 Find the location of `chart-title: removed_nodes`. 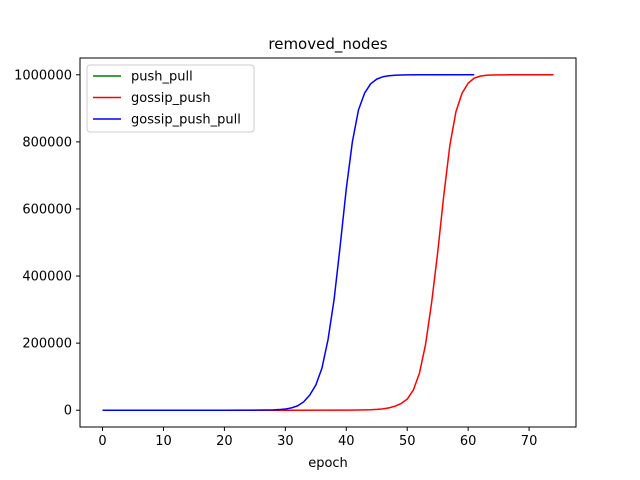

chart-title: removed_nodes is located at coordinates (327, 44).